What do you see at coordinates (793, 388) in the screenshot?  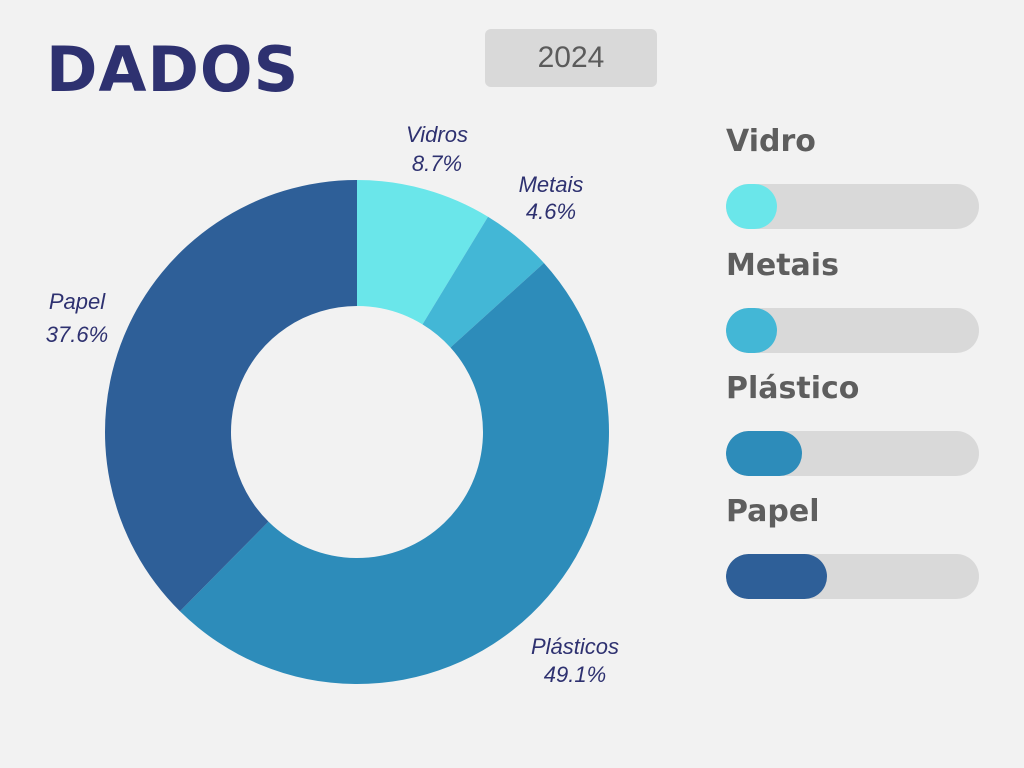 I see `legend-label: Plástico` at bounding box center [793, 388].